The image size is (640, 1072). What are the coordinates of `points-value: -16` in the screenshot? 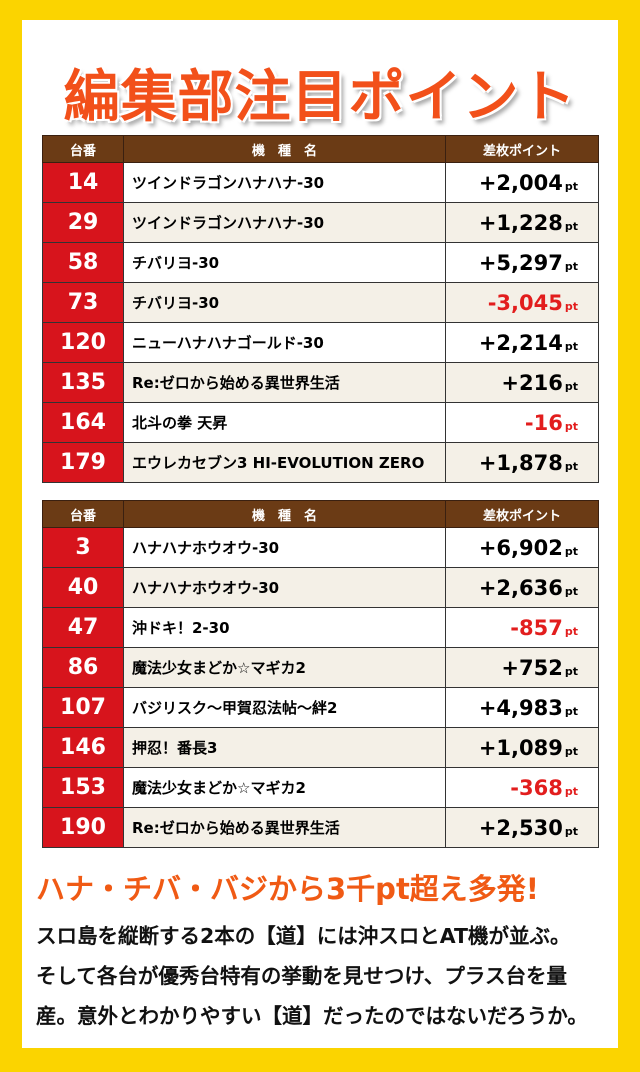 It's located at (543, 422).